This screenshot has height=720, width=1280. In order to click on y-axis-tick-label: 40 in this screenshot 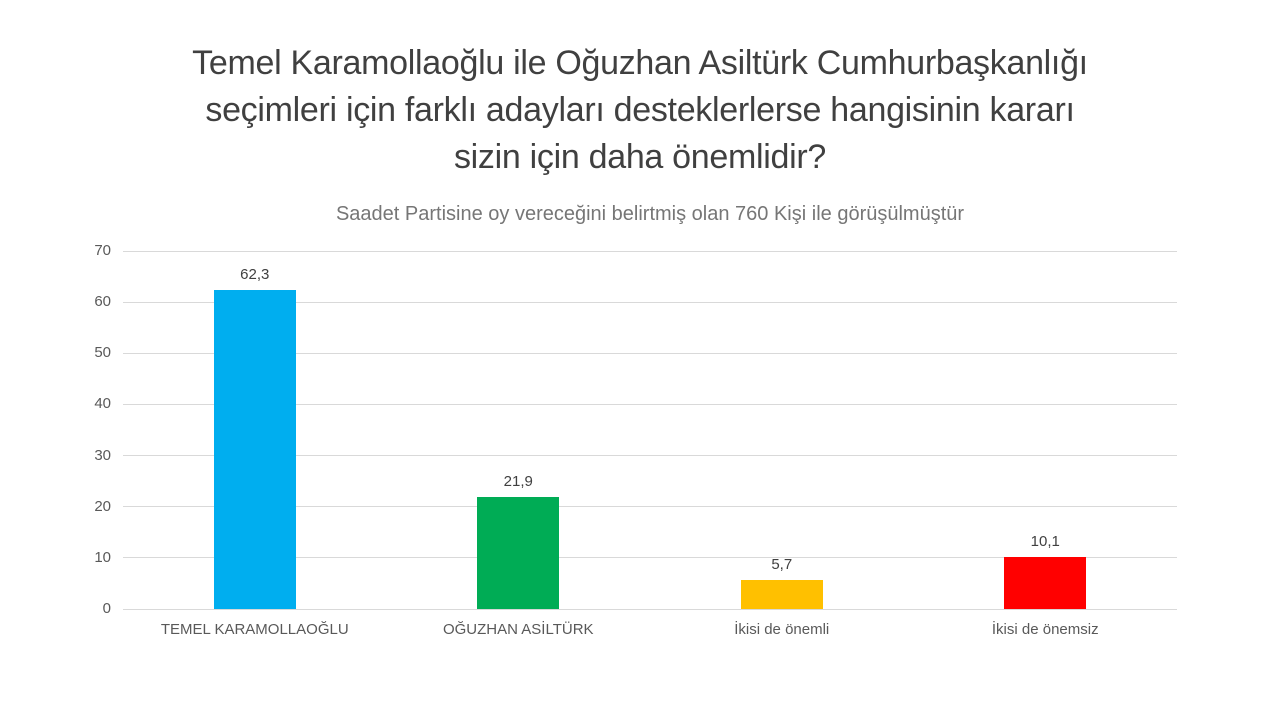, I will do `click(102, 404)`.